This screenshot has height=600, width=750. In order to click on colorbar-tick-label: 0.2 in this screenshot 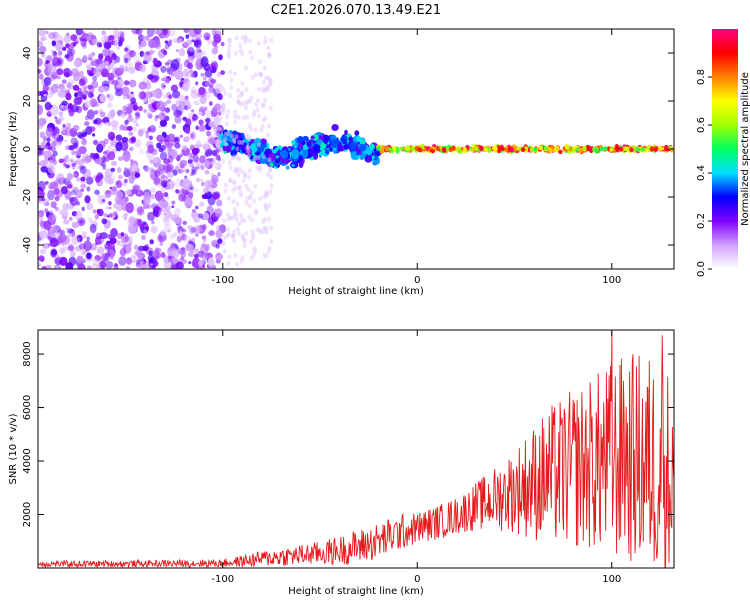, I will do `click(701, 221)`.